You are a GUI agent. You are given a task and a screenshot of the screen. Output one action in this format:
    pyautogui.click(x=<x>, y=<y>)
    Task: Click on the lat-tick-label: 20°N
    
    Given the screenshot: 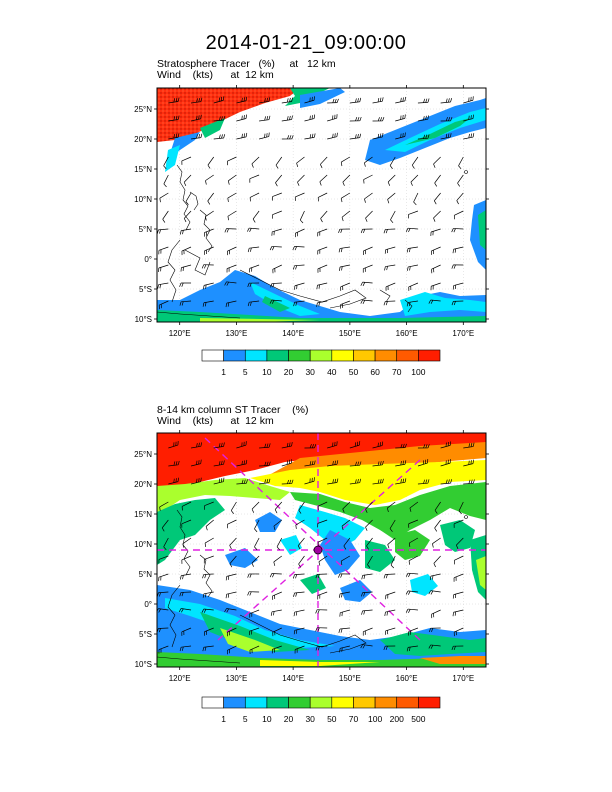 What is the action you would take?
    pyautogui.click(x=143, y=139)
    